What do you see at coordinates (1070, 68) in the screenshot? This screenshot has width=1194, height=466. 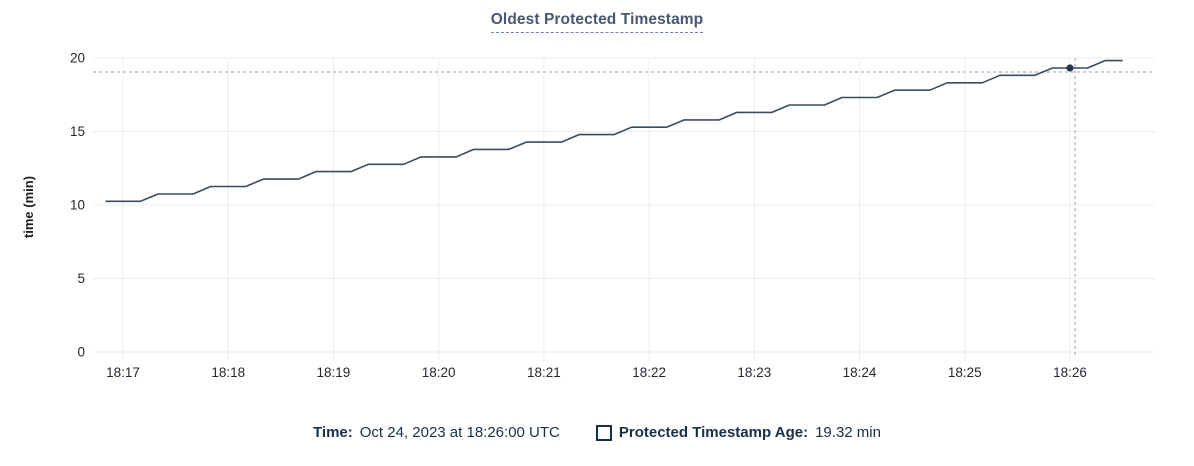 I see `hover-point-dot` at bounding box center [1070, 68].